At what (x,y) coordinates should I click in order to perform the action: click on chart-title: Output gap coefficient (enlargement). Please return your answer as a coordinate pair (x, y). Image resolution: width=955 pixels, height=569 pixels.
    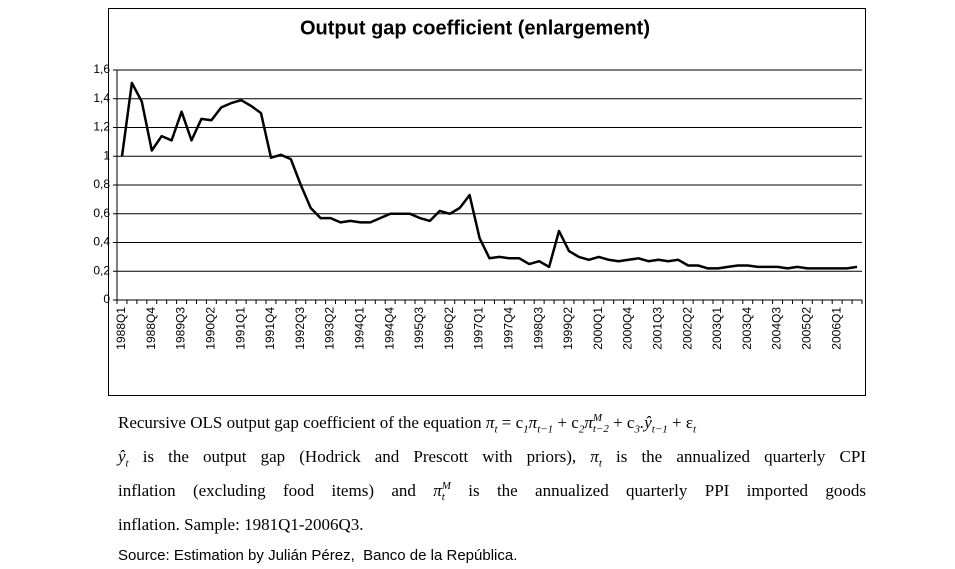
    Looking at the image, I should click on (475, 28).